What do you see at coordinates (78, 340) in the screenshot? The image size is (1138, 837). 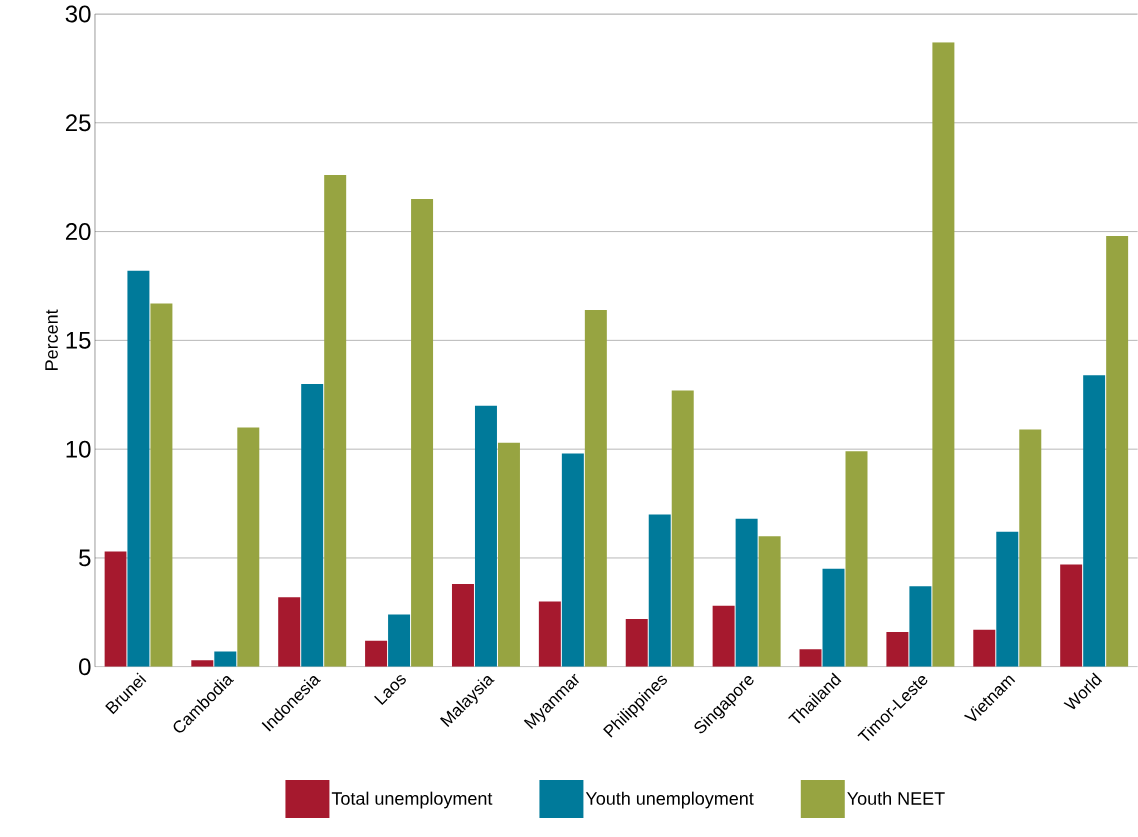 I see `y-tick-label: 15` at bounding box center [78, 340].